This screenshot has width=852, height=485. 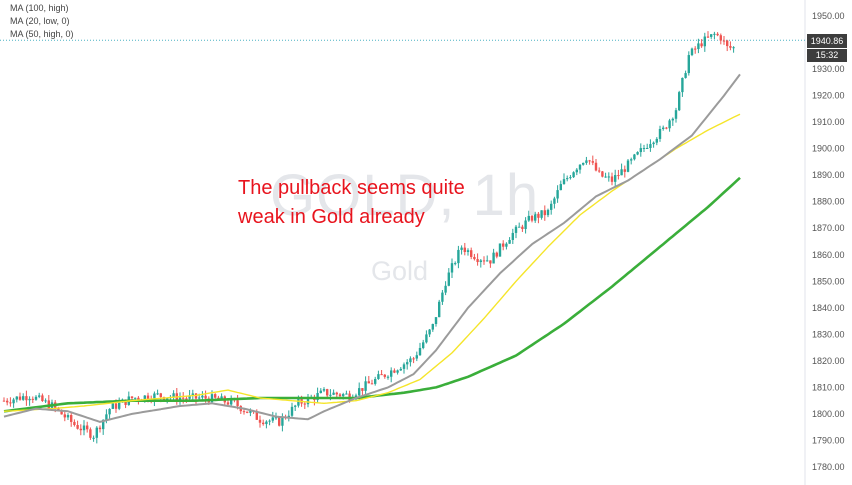 What do you see at coordinates (351, 188) in the screenshot?
I see `annotation-line-1: The pullback seems quite` at bounding box center [351, 188].